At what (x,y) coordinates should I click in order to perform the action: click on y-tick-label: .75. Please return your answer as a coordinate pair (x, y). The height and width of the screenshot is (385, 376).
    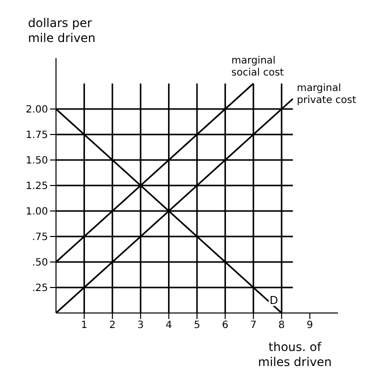
    Looking at the image, I should click on (40, 238).